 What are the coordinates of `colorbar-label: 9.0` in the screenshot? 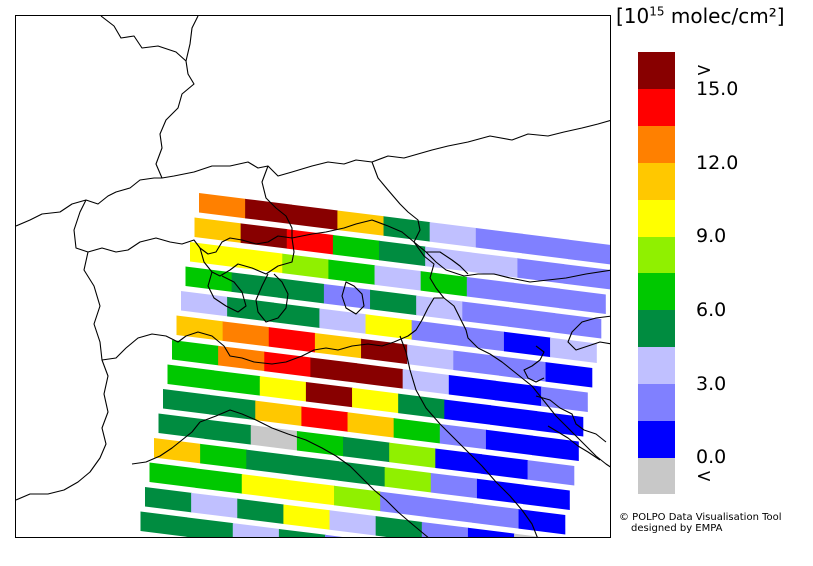 It's located at (711, 236).